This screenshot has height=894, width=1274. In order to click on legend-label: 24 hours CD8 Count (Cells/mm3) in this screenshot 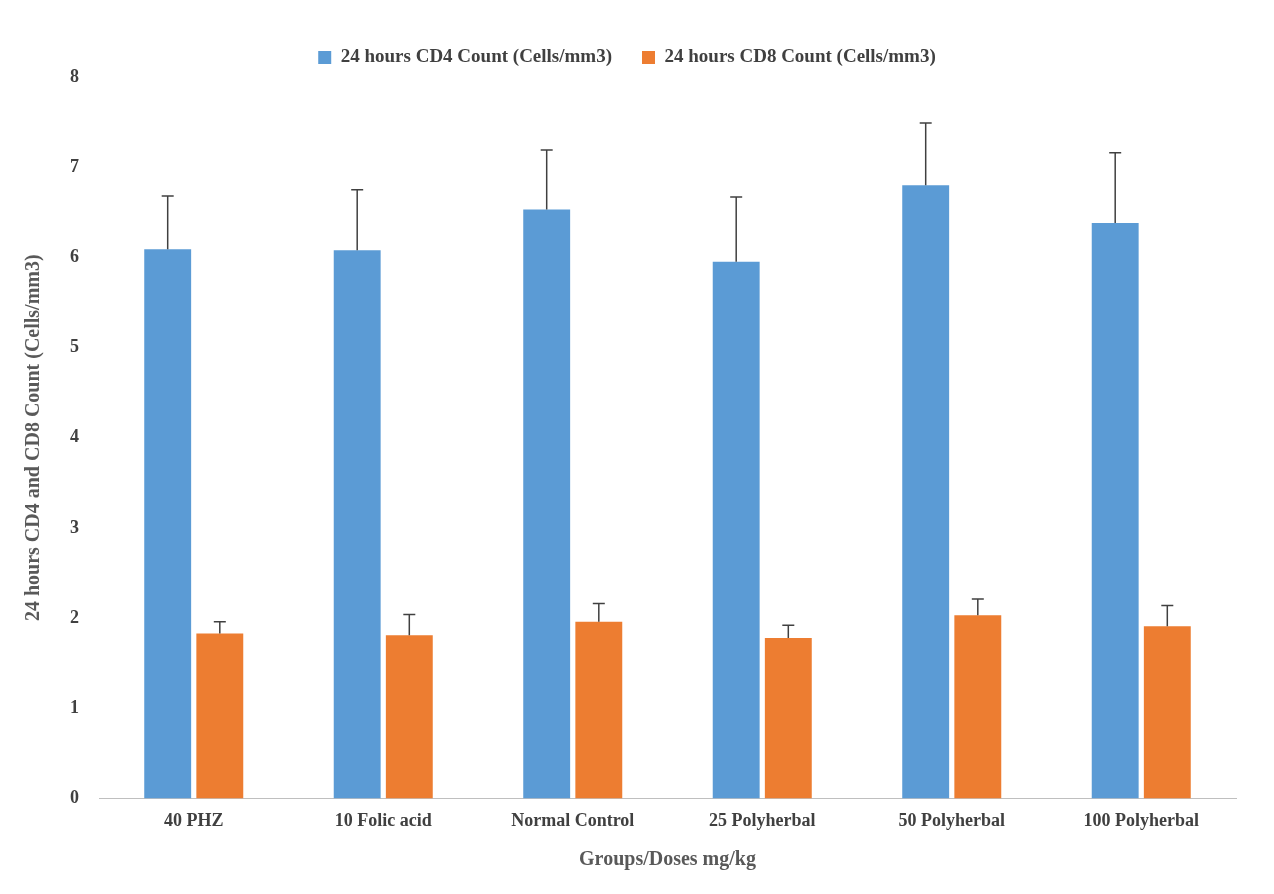, I will do `click(800, 56)`.